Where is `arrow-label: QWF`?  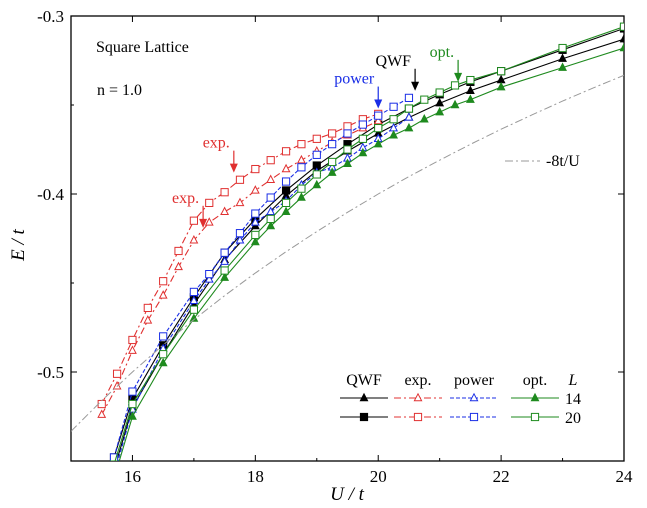 arrow-label: QWF is located at coordinates (394, 61).